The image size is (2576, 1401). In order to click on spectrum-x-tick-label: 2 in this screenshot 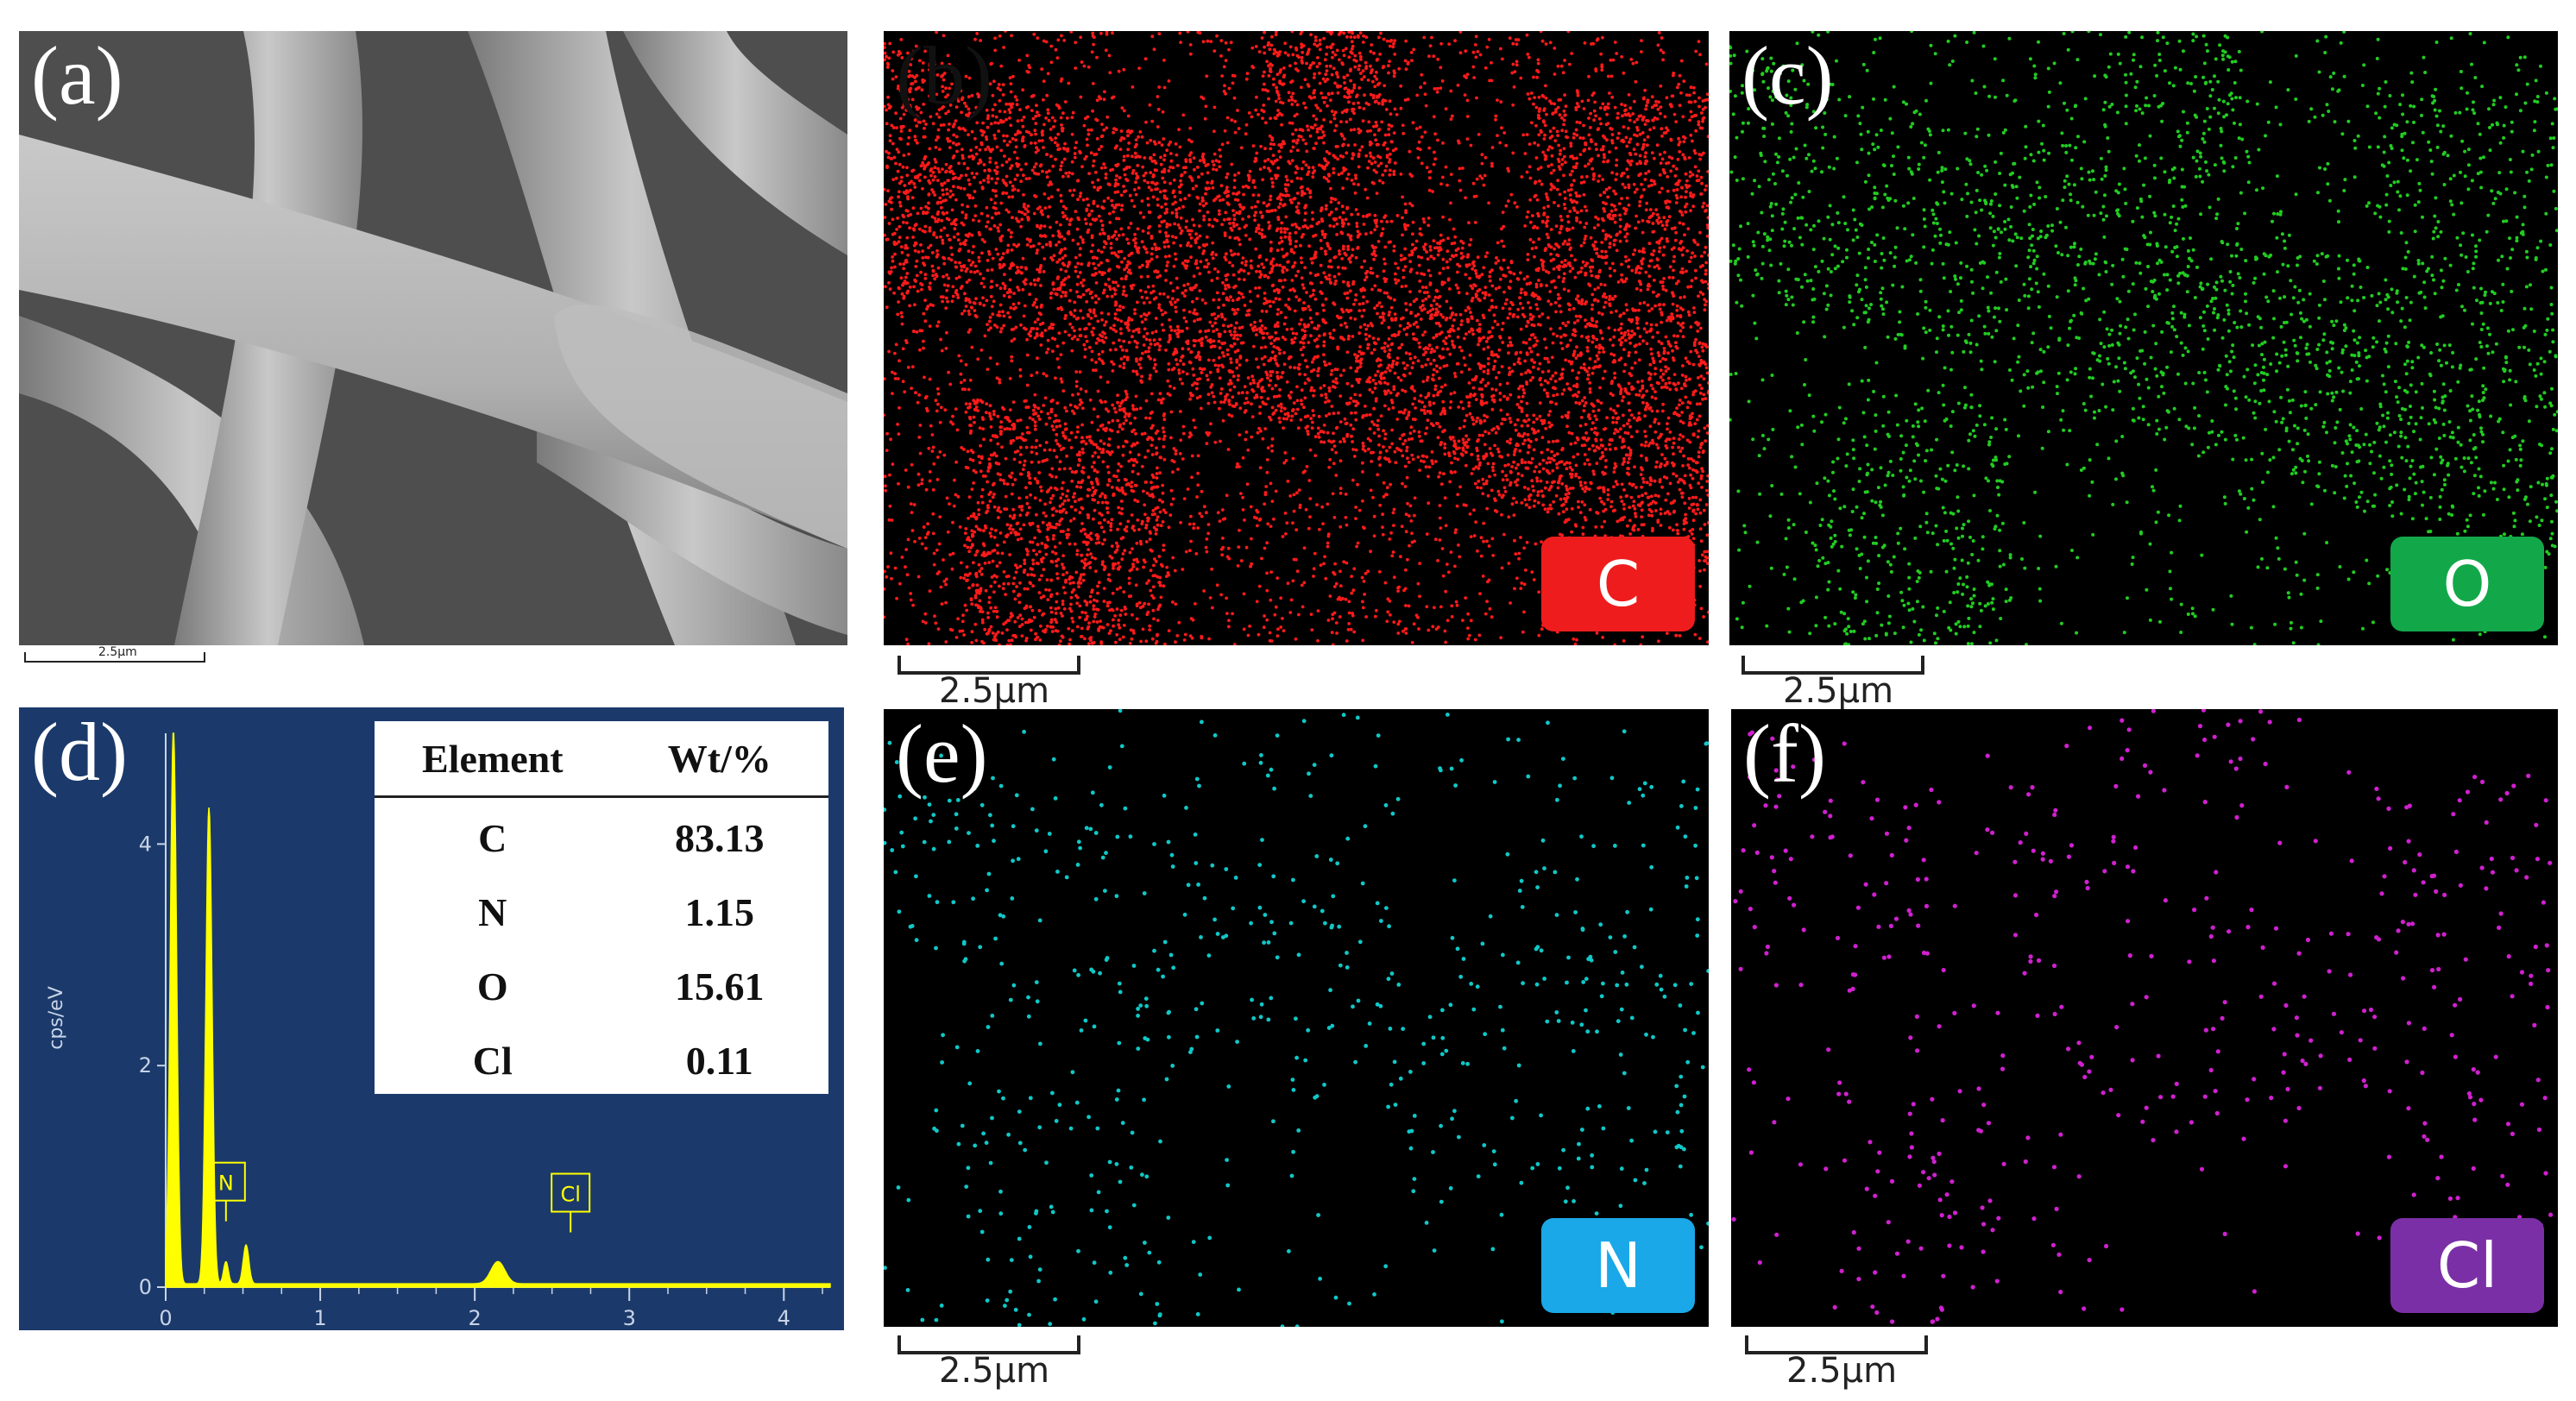, I will do `click(474, 1318)`.